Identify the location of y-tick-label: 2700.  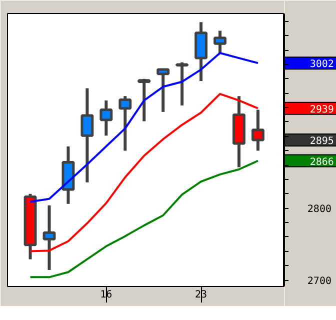
(319, 282).